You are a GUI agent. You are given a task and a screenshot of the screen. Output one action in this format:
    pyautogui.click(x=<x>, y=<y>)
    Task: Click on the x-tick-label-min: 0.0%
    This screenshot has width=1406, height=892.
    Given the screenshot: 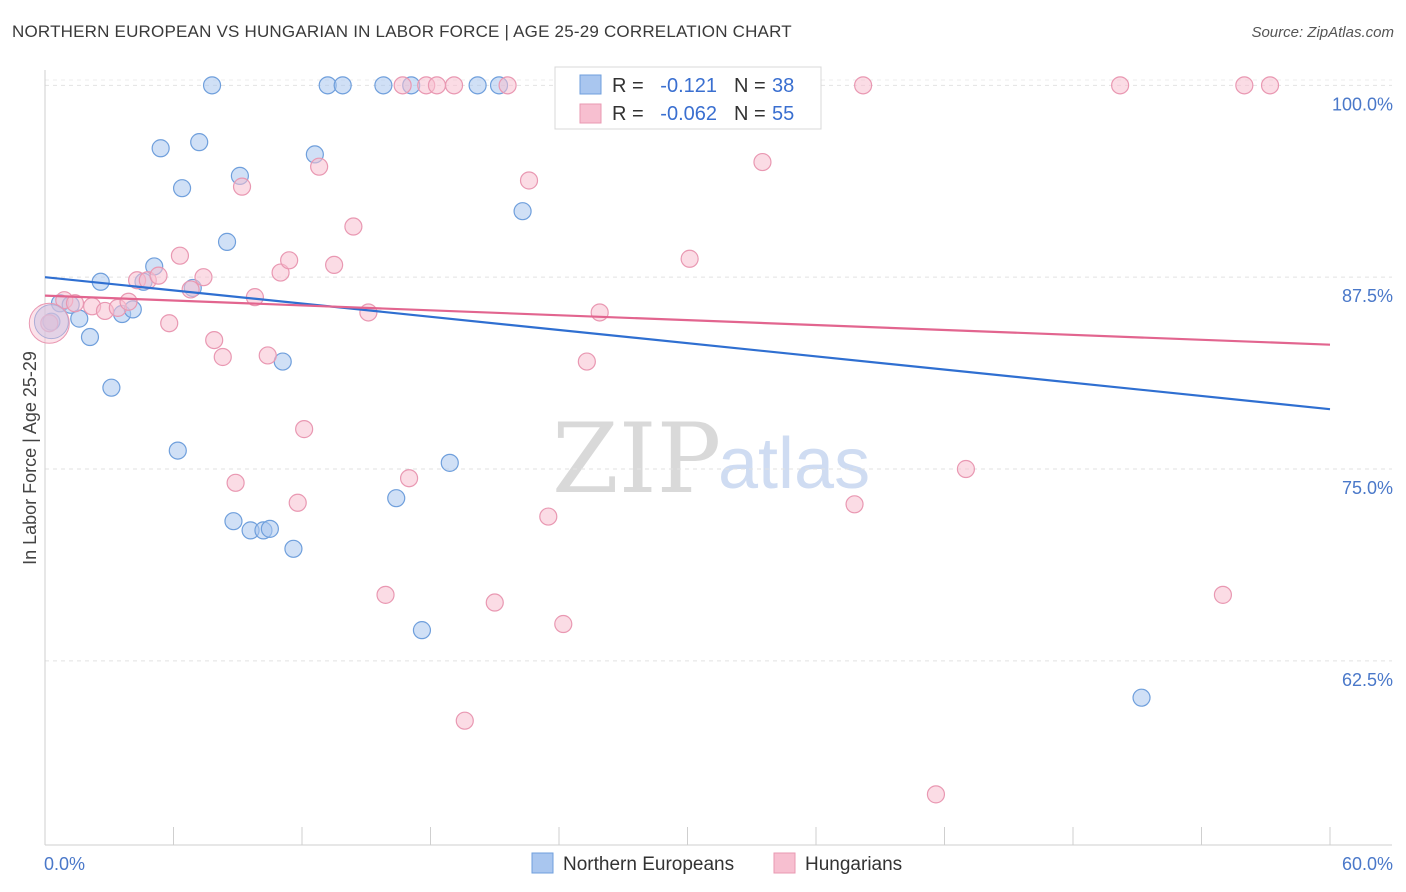 What is the action you would take?
    pyautogui.click(x=64, y=864)
    